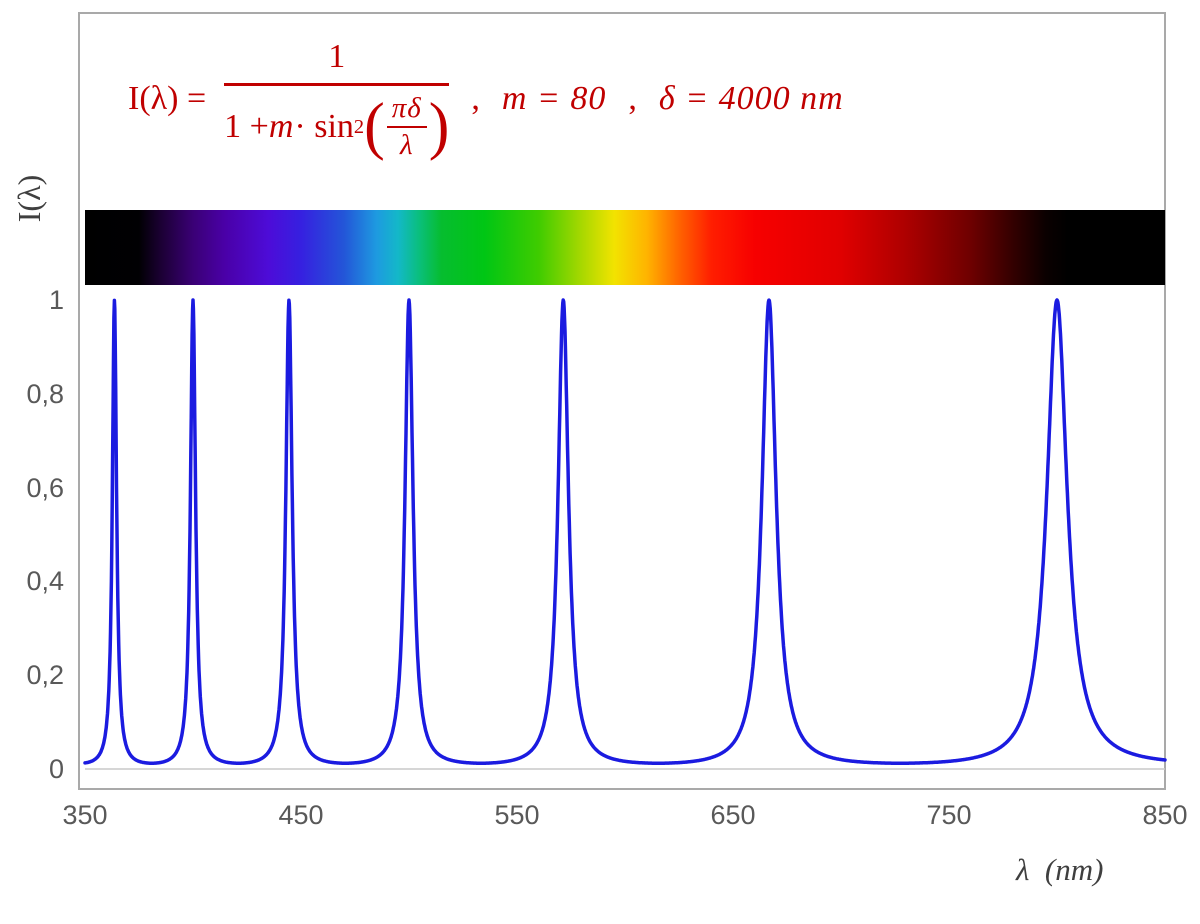 The height and width of the screenshot is (924, 1200). Describe the element at coordinates (600, 817) in the screenshot. I see `x-tick-labels: 350 450 550 650 750 850` at that location.